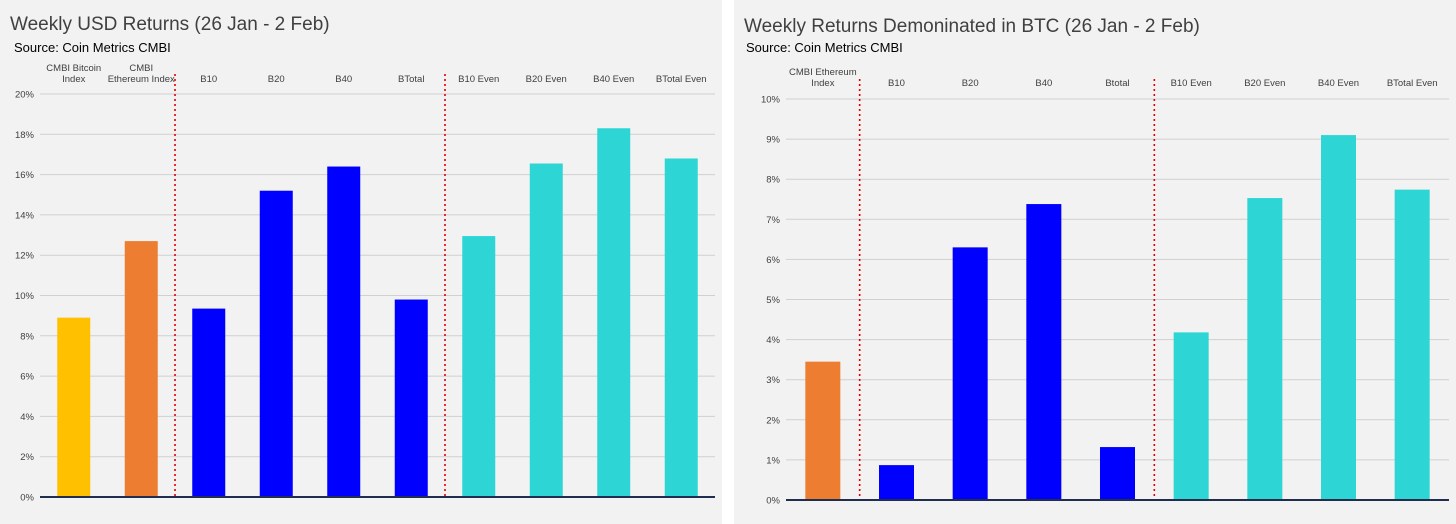 The height and width of the screenshot is (524, 1456). Describe the element at coordinates (25, 95) in the screenshot. I see `y-tick-label: 20%` at that location.